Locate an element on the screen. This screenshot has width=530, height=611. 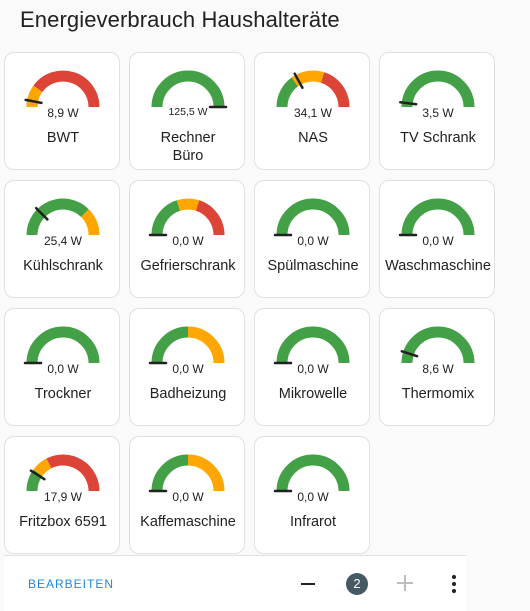
gauge-card: 0,0 W Mikrowelle is located at coordinates (312, 367).